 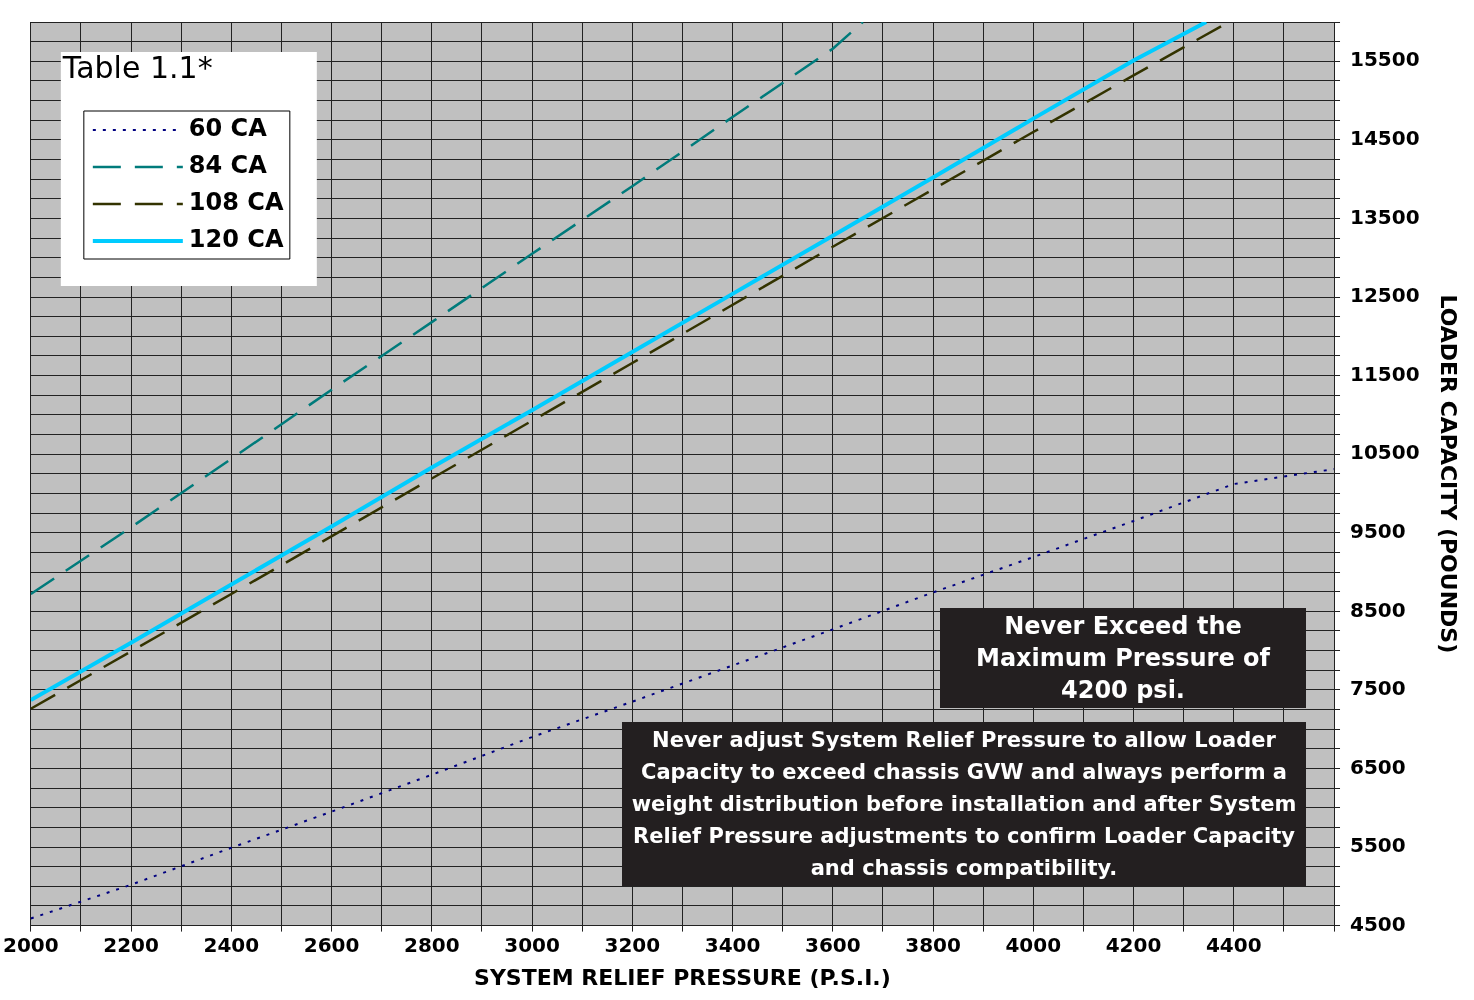 I want to click on y-tick-label: 4500, so click(x=1378, y=923).